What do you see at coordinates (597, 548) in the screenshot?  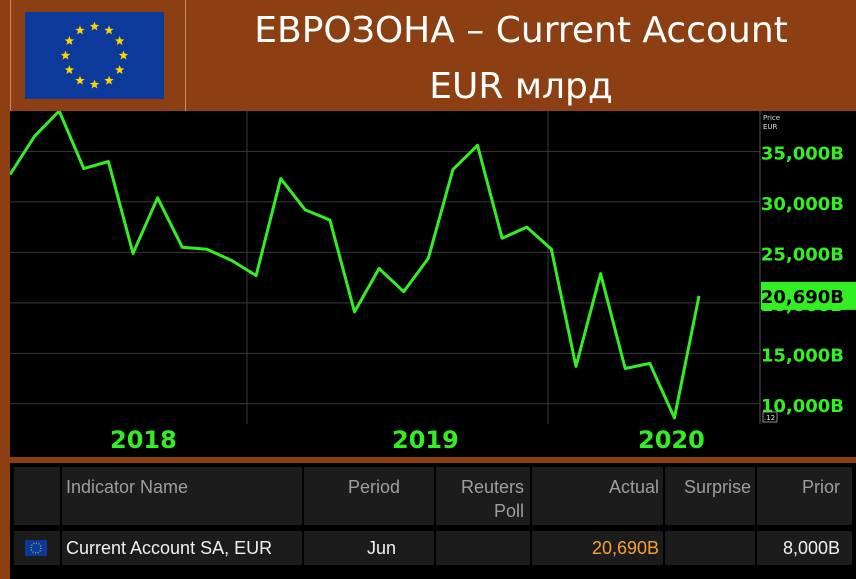 I see `row-actual: 20,690B` at bounding box center [597, 548].